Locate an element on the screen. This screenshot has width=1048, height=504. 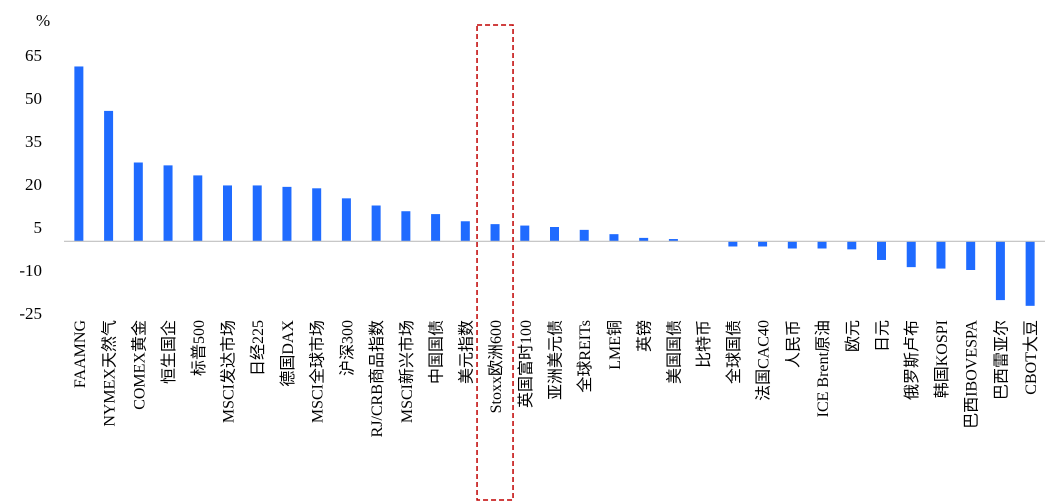
category-label: MSCI全球市场 is located at coordinates (318, 371).